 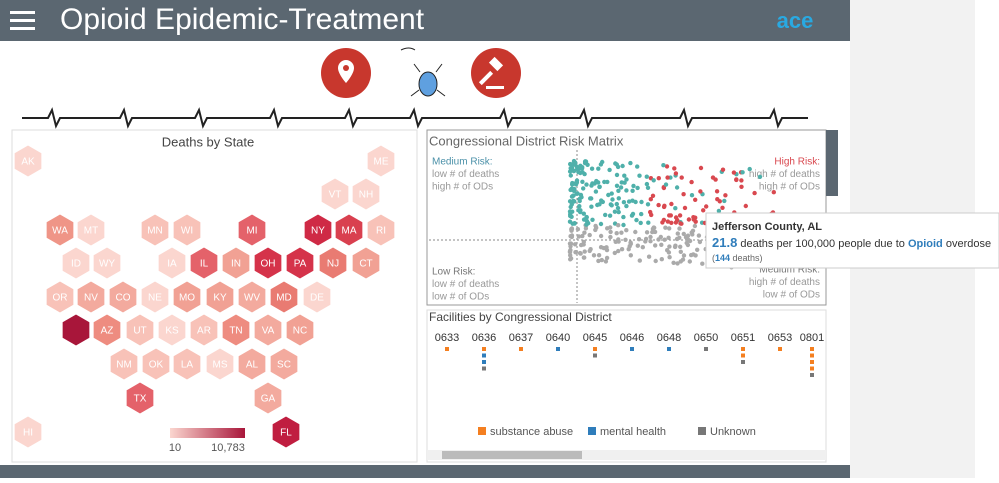 I want to click on menu-icon, so click(x=22, y=20).